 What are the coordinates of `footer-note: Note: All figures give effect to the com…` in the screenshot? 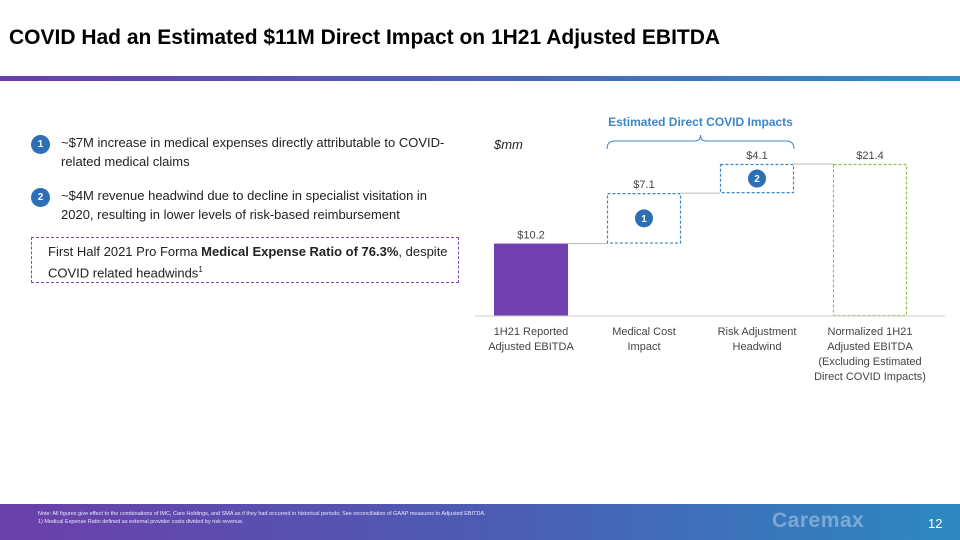 It's located at (262, 514).